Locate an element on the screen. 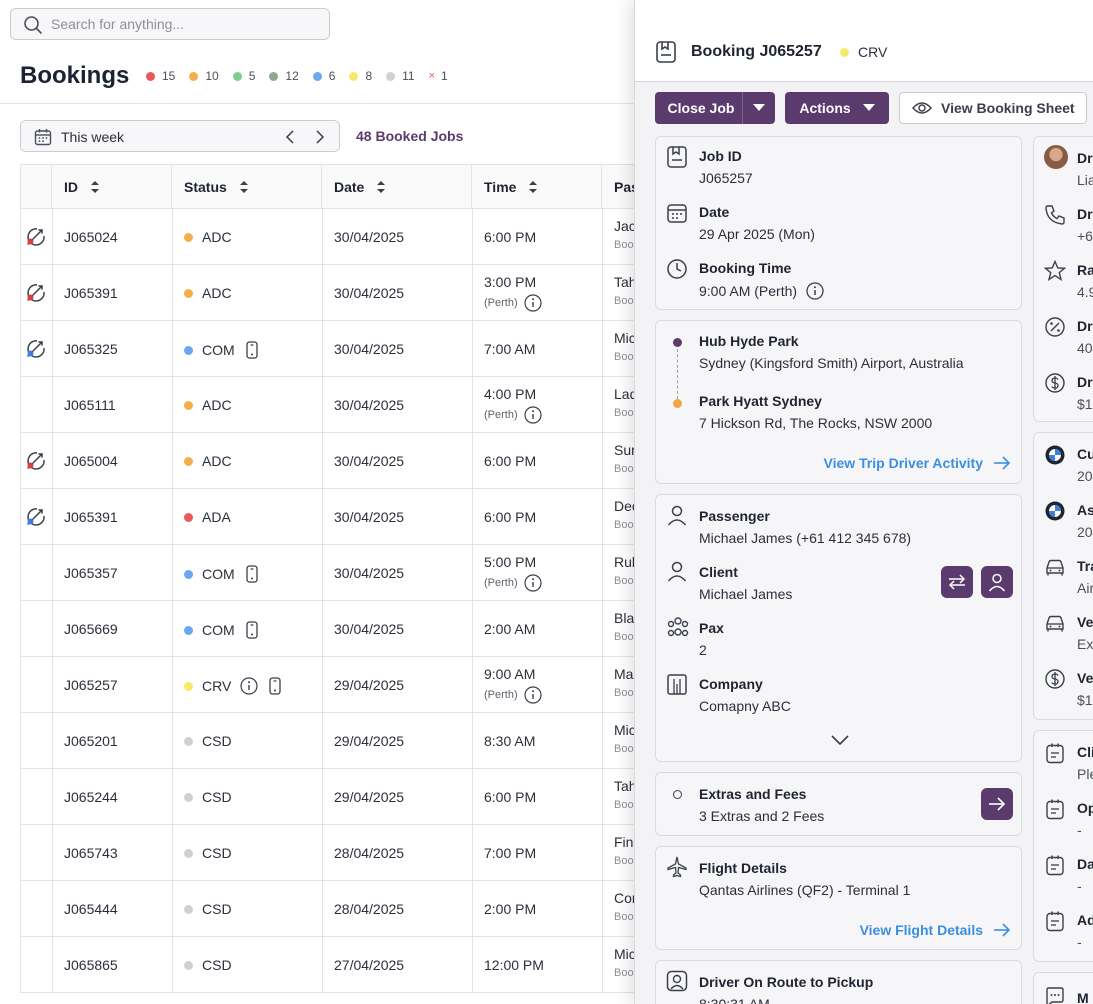 This screenshot has width=1093, height=1004. page-title: Bookings is located at coordinates (75, 75).